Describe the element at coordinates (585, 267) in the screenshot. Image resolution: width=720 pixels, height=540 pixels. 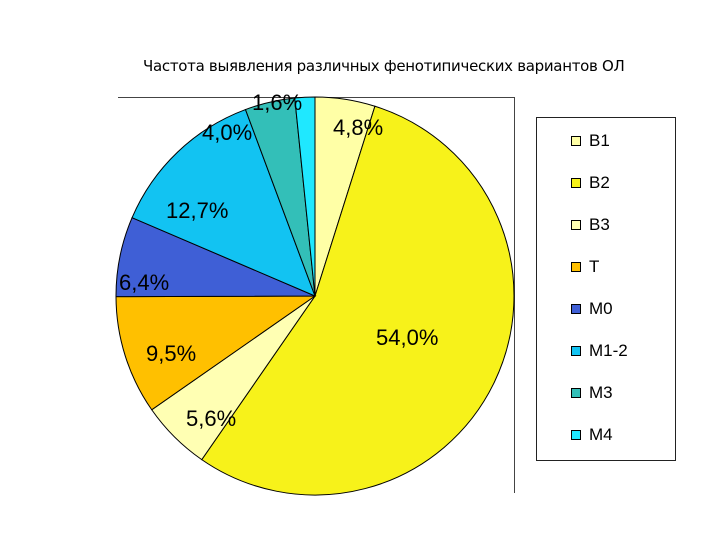
I see `legend-item-t: T` at that location.